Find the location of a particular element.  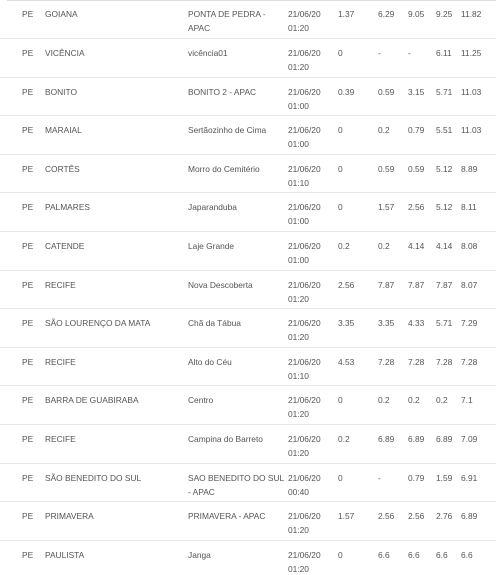

value-2-cell: 6.89 is located at coordinates (393, 444).